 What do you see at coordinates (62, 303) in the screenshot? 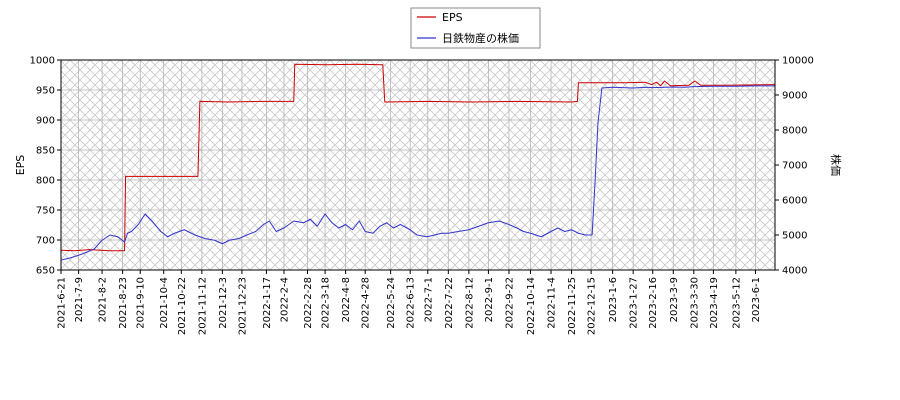
I see `x-tick-label: 2021-6-21` at bounding box center [62, 303].